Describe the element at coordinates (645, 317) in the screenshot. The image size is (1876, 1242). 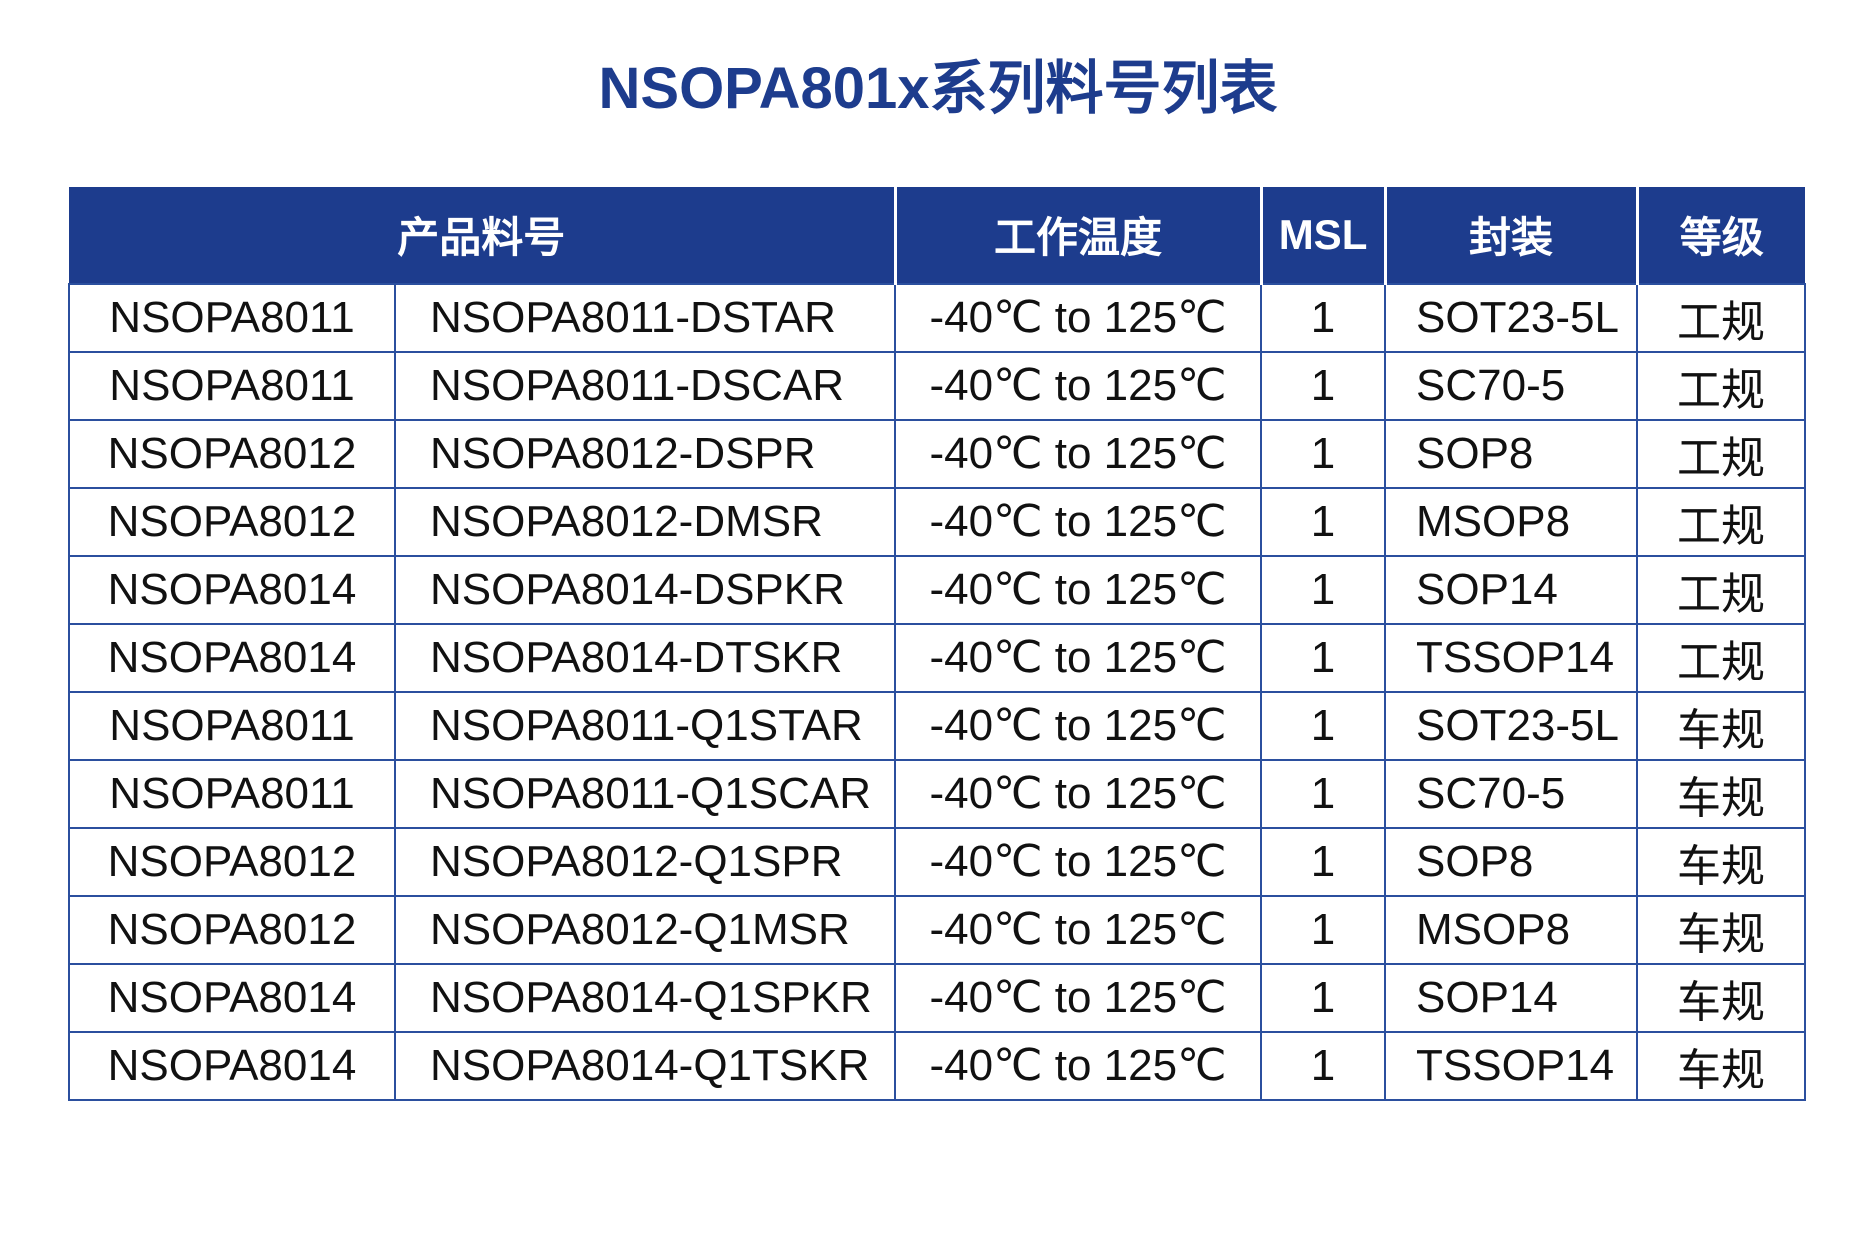
I see `cell-part-number: NSOPA8011-DSTAR` at that location.